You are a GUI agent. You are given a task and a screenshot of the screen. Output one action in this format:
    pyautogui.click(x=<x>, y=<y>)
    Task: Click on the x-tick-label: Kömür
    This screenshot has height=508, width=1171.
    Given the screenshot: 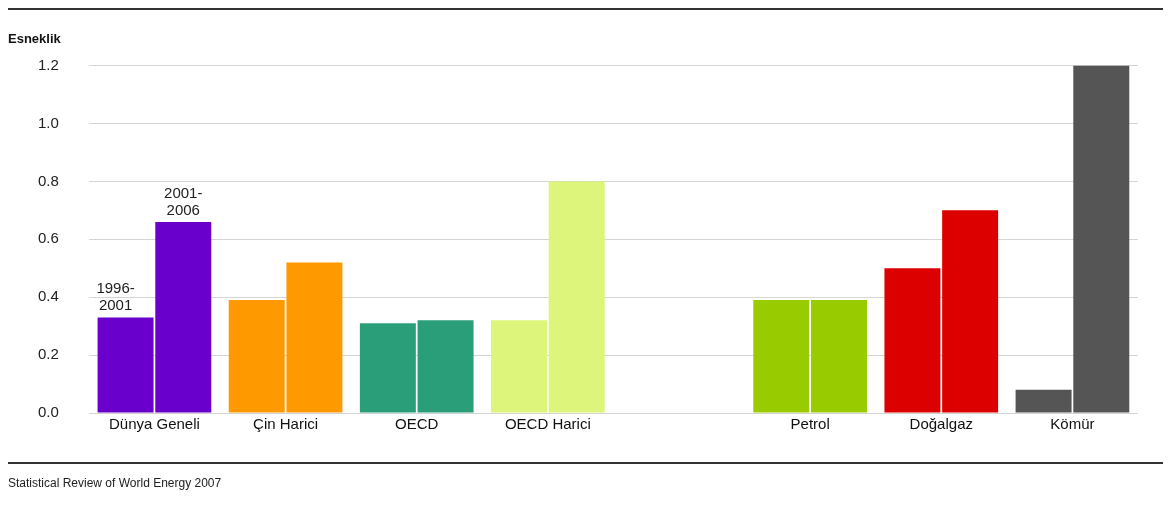 What is the action you would take?
    pyautogui.click(x=1072, y=424)
    